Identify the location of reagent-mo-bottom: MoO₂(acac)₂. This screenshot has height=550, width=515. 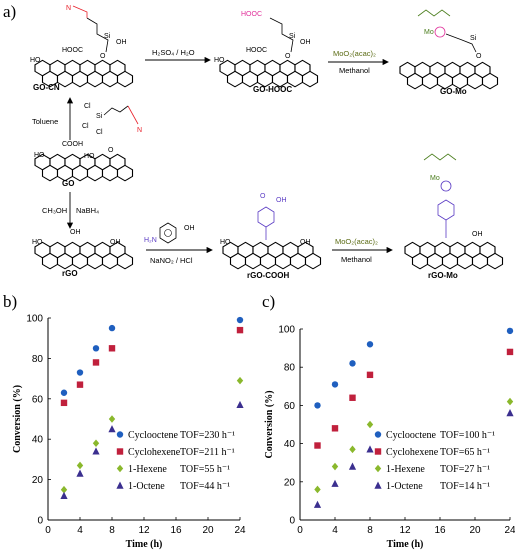
(356, 241).